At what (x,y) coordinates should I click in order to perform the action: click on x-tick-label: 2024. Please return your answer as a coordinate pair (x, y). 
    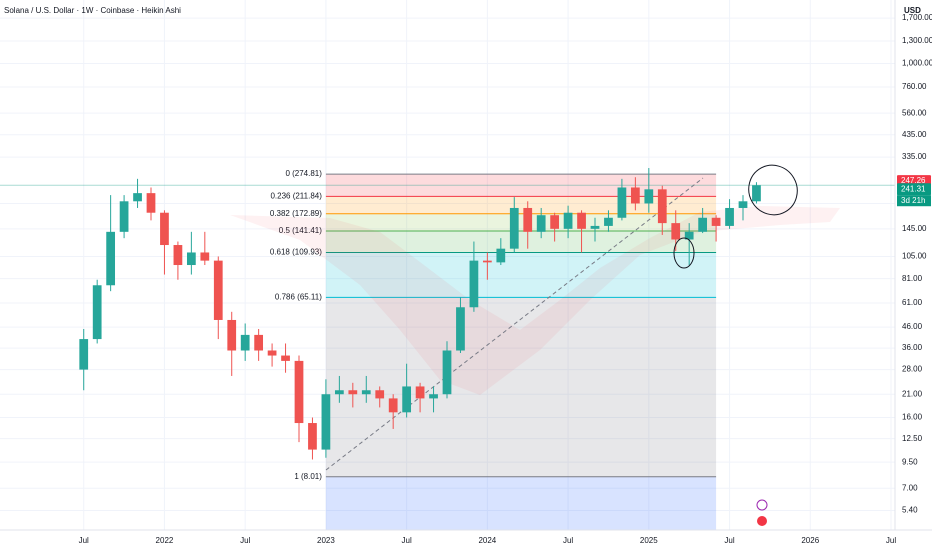
    Looking at the image, I should click on (487, 540).